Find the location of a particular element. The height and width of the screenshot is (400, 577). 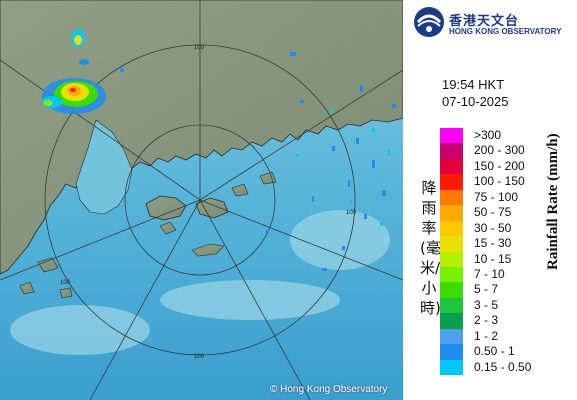

legend-row: >300 is located at coordinates (490, 136).